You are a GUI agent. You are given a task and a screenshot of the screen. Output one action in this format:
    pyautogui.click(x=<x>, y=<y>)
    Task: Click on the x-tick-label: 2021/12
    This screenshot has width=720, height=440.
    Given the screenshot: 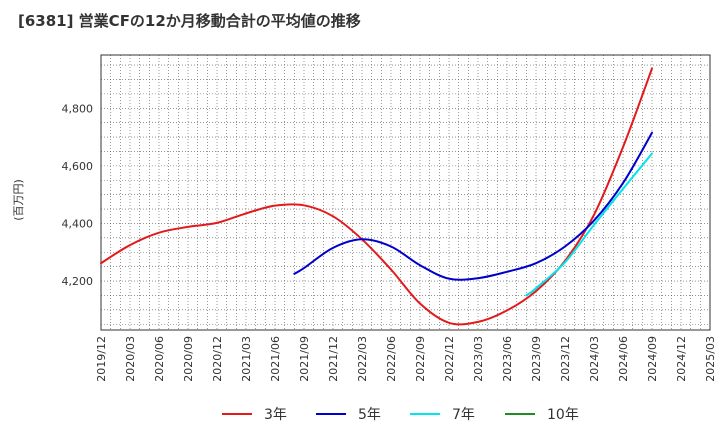 What is the action you would take?
    pyautogui.click(x=333, y=359)
    